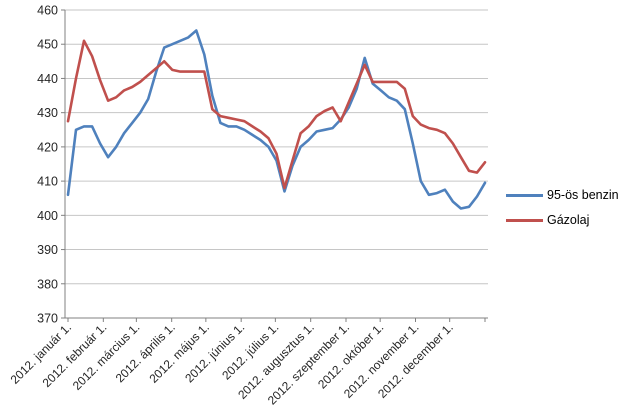 The image size is (624, 416). Describe the element at coordinates (47, 216) in the screenshot. I see `y-tick-label-400: 400` at that location.